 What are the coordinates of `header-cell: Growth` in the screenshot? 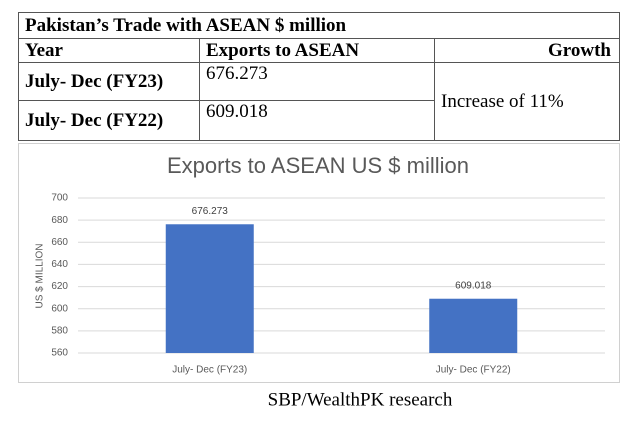 It's located at (527, 50).